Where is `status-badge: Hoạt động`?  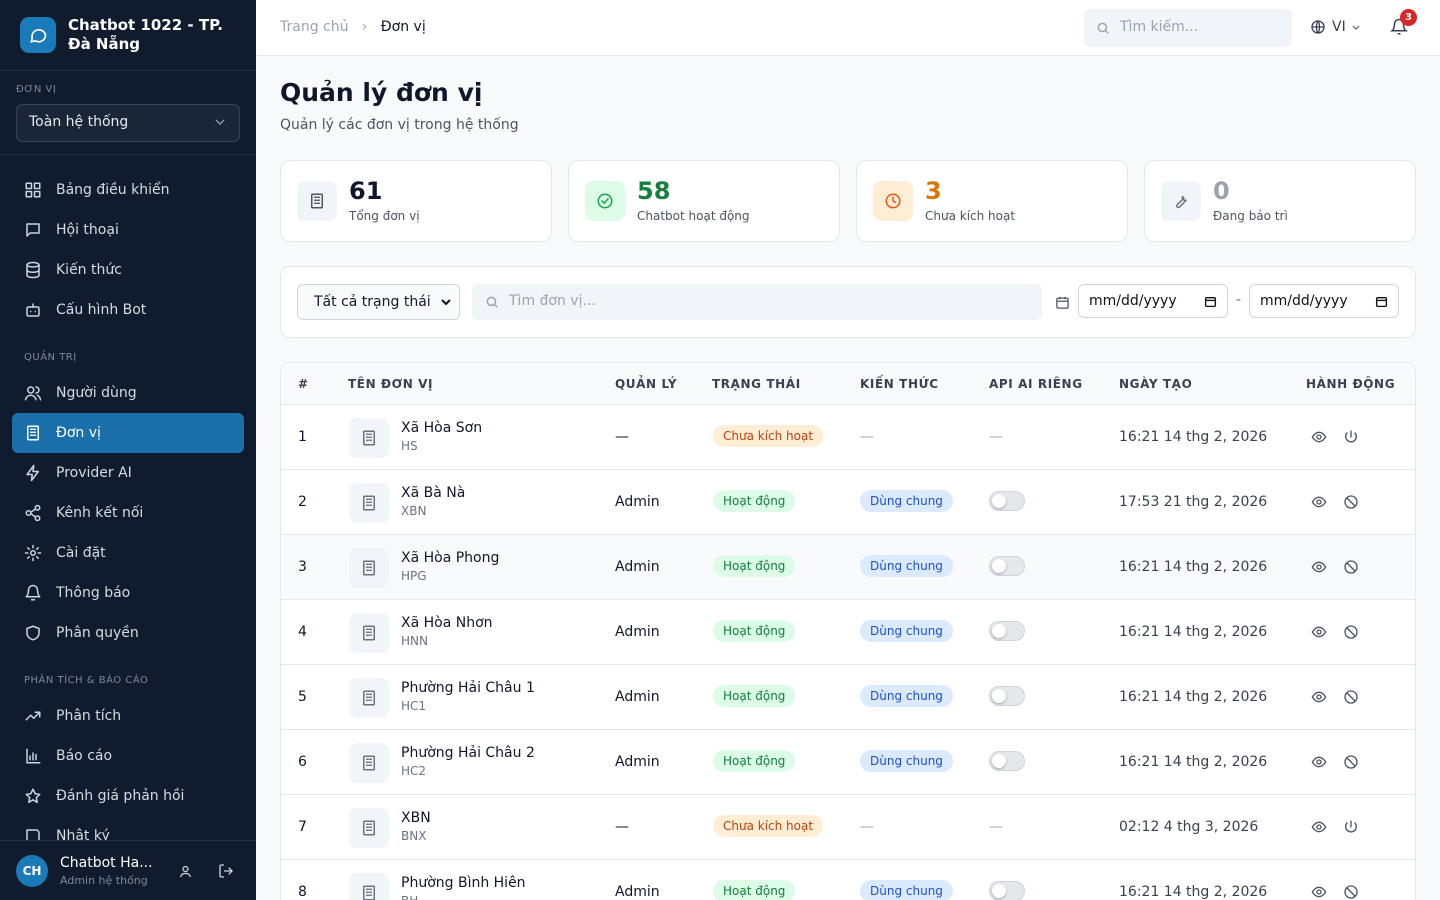 status-badge: Hoạt động is located at coordinates (754, 696).